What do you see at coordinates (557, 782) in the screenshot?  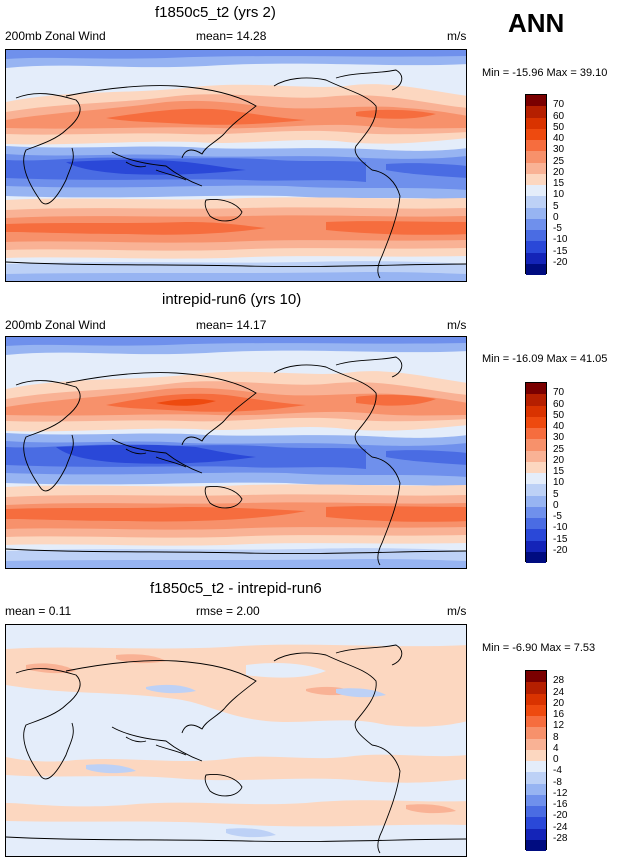 I see `colorbar-tick-label: -8` at bounding box center [557, 782].